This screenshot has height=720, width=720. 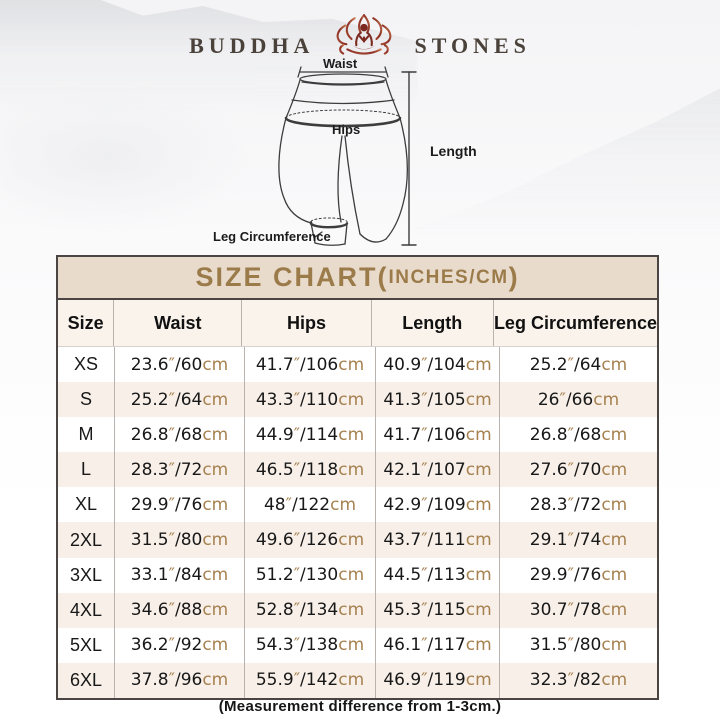 I want to click on cell-waist: 25.2 ″/64 cm, so click(x=180, y=400).